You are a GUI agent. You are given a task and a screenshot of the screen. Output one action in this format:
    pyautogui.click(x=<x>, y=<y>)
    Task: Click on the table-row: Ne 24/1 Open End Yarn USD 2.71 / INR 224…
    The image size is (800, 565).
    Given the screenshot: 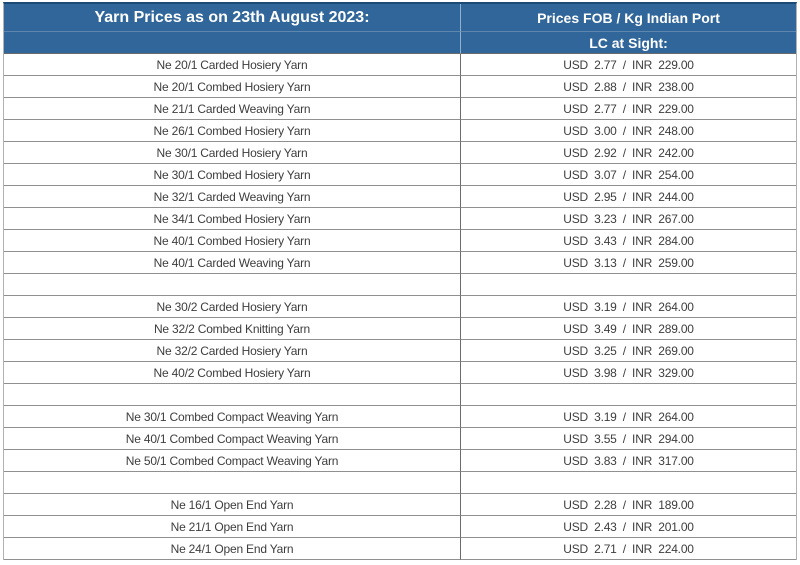 What is the action you would take?
    pyautogui.click(x=400, y=549)
    